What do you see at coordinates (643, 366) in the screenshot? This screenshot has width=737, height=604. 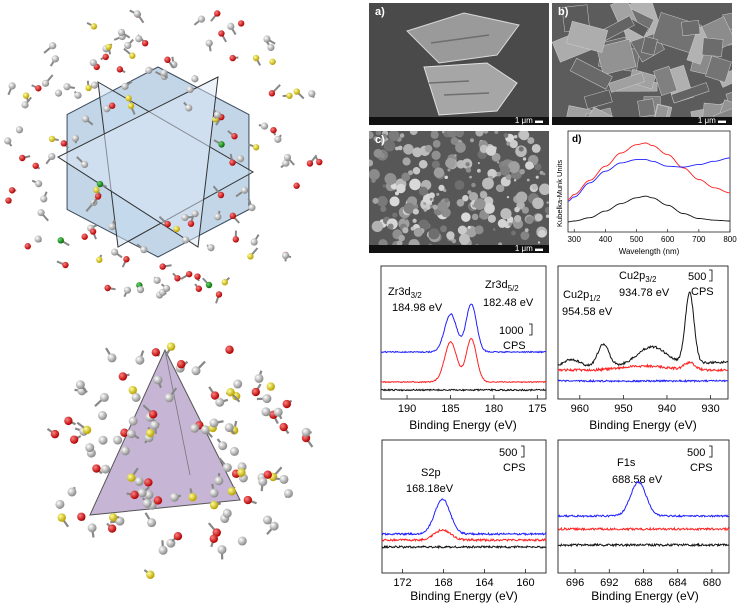 I see `cu-trace-red` at bounding box center [643, 366].